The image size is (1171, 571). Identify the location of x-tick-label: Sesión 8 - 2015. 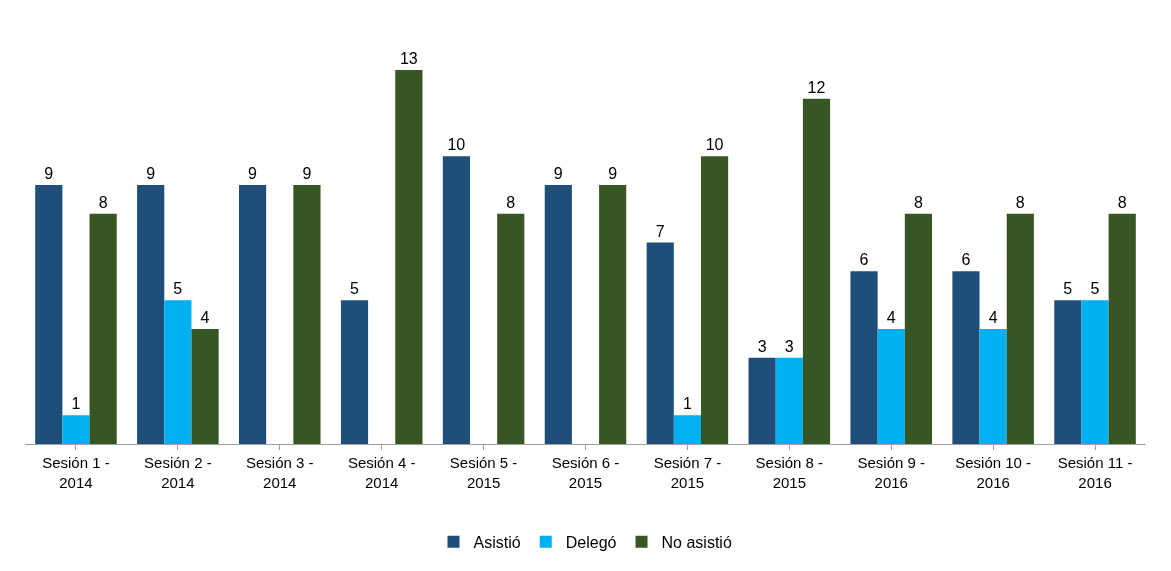
(789, 472).